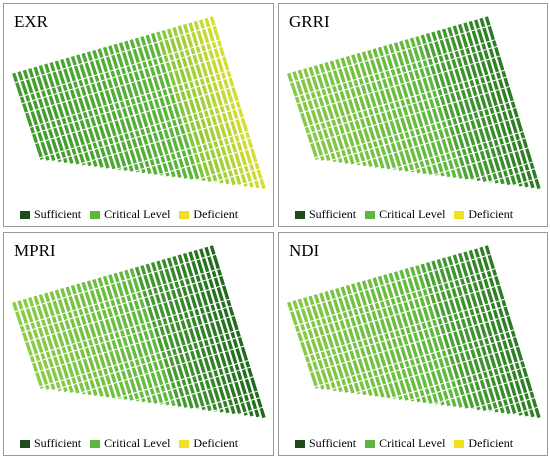 The image size is (550, 459). What do you see at coordinates (137, 443) in the screenshot?
I see `legend-label: Critical Level` at bounding box center [137, 443].